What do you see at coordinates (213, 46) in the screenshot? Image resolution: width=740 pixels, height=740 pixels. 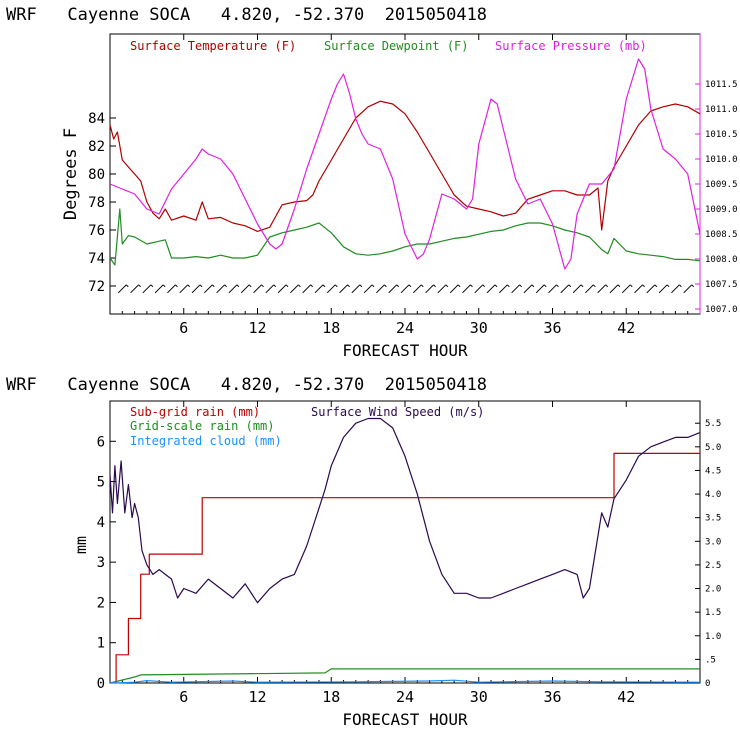 I see `legend-temperature: Surface Temperature (F)` at bounding box center [213, 46].